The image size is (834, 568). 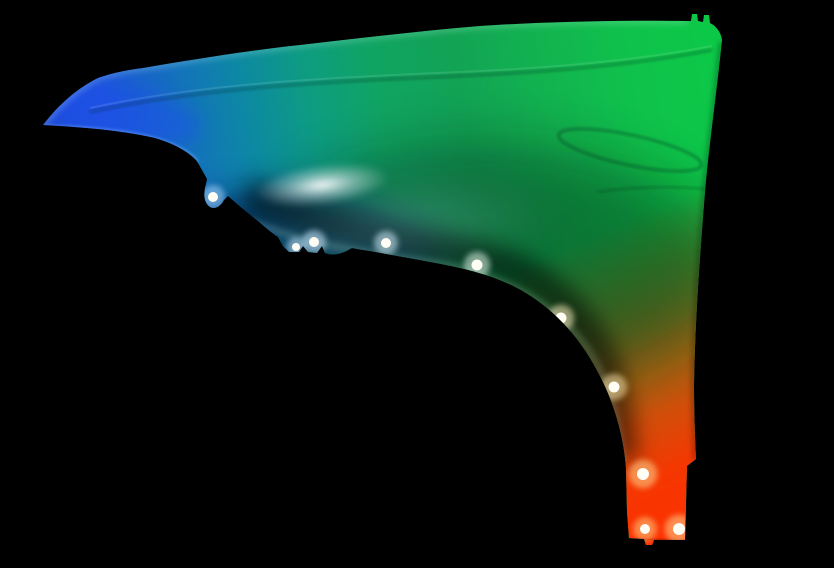 What do you see at coordinates (651, 189) in the screenshot?
I see `indicator-lower-arc` at bounding box center [651, 189].